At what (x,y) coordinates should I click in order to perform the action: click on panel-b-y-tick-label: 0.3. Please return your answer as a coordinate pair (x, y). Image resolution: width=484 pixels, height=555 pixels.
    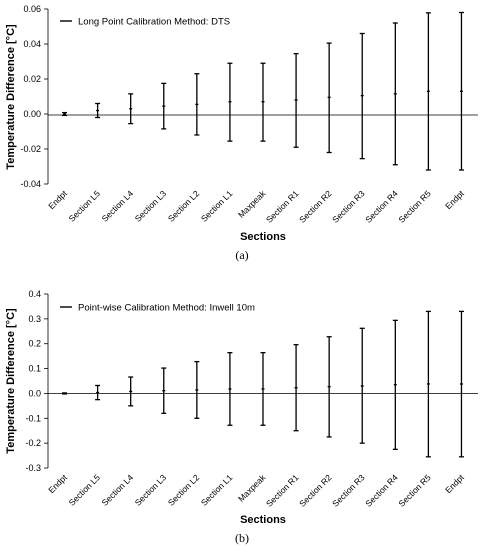
    Looking at the image, I should click on (34, 319).